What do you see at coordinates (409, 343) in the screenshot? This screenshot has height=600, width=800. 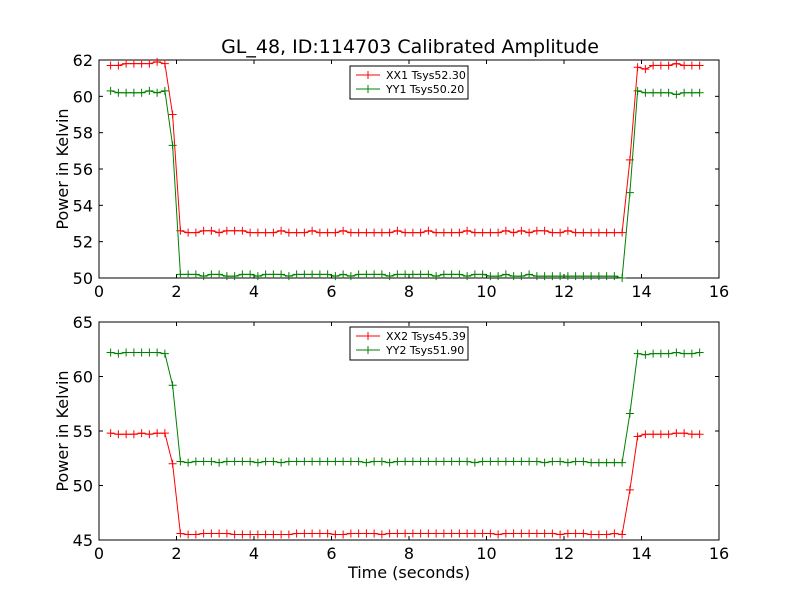 I see `legend-box` at bounding box center [409, 343].